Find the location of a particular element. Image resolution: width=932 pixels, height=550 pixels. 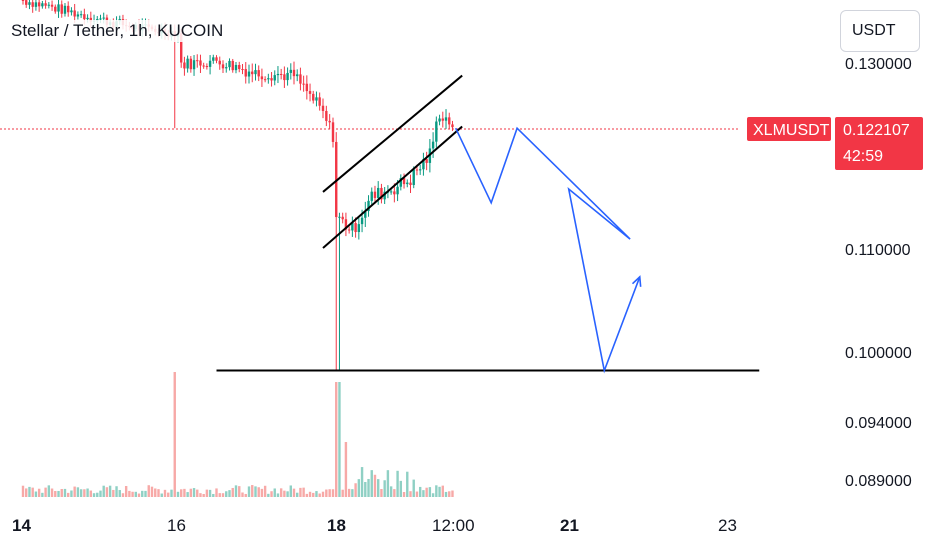

time-axis: 14 16 18 12:00 21 23 is located at coordinates (374, 525).